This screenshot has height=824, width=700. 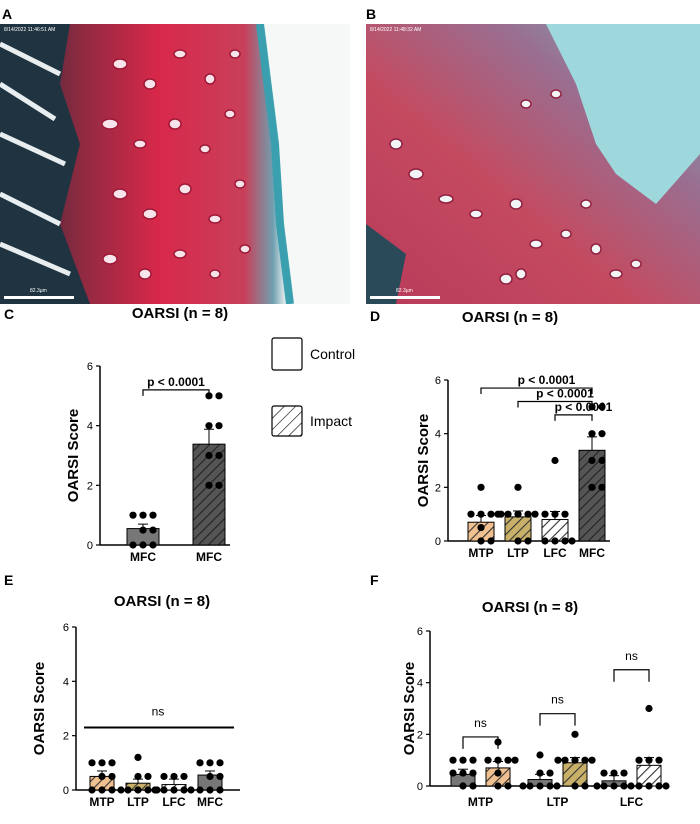 I want to click on micrograph-a-scale-label: 82.3µm, so click(x=38, y=291).